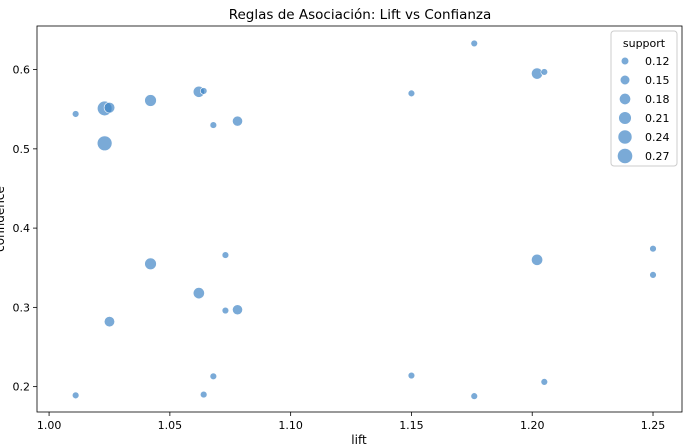 This screenshot has height=447, width=699. I want to click on y-tick-label: 0.5, so click(22, 149).